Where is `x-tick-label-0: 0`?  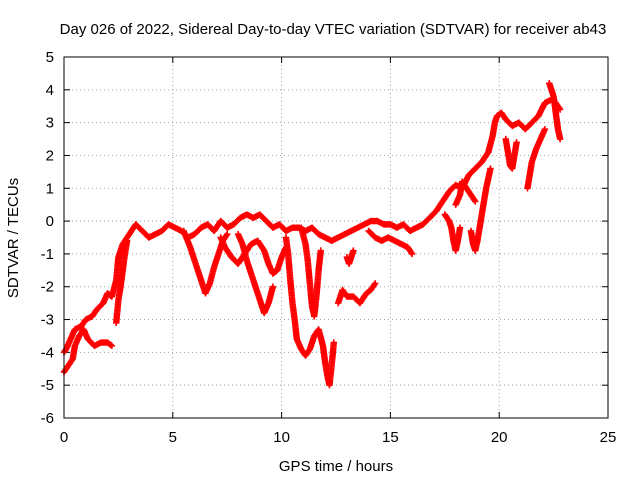
x-tick-label-0: 0 is located at coordinates (64, 437).